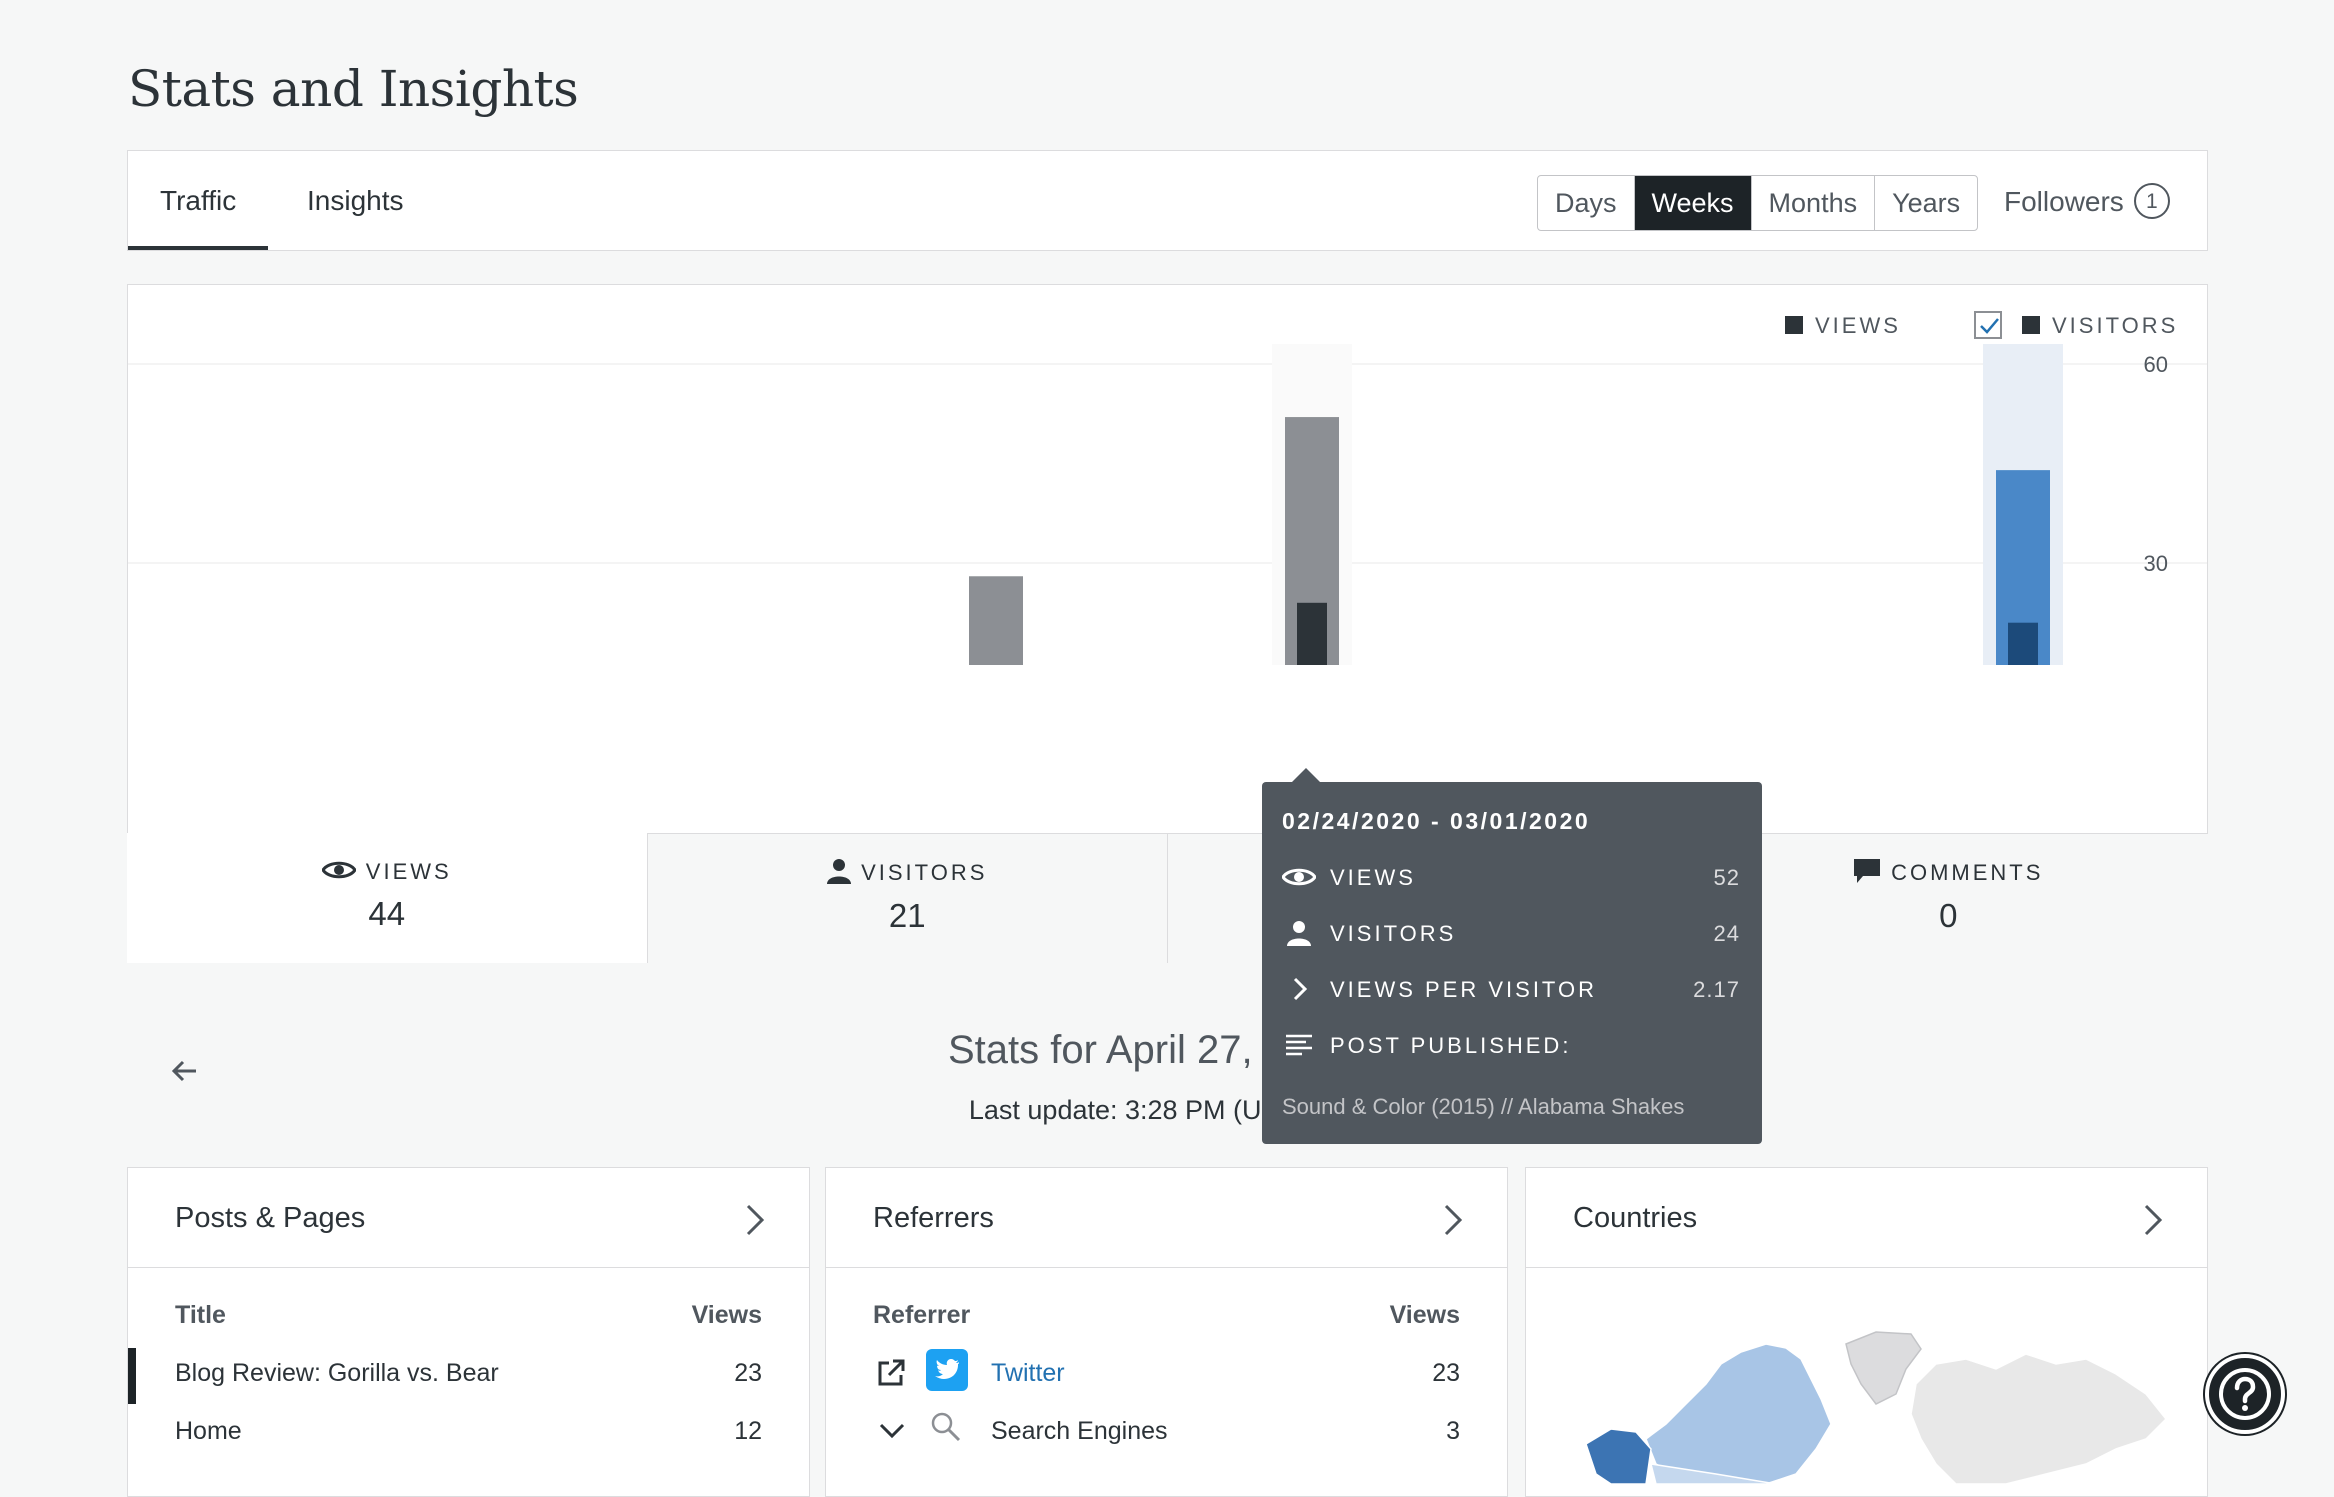 The image size is (2334, 1497). Describe the element at coordinates (1618, 1456) in the screenshot. I see `map-alaska` at that location.